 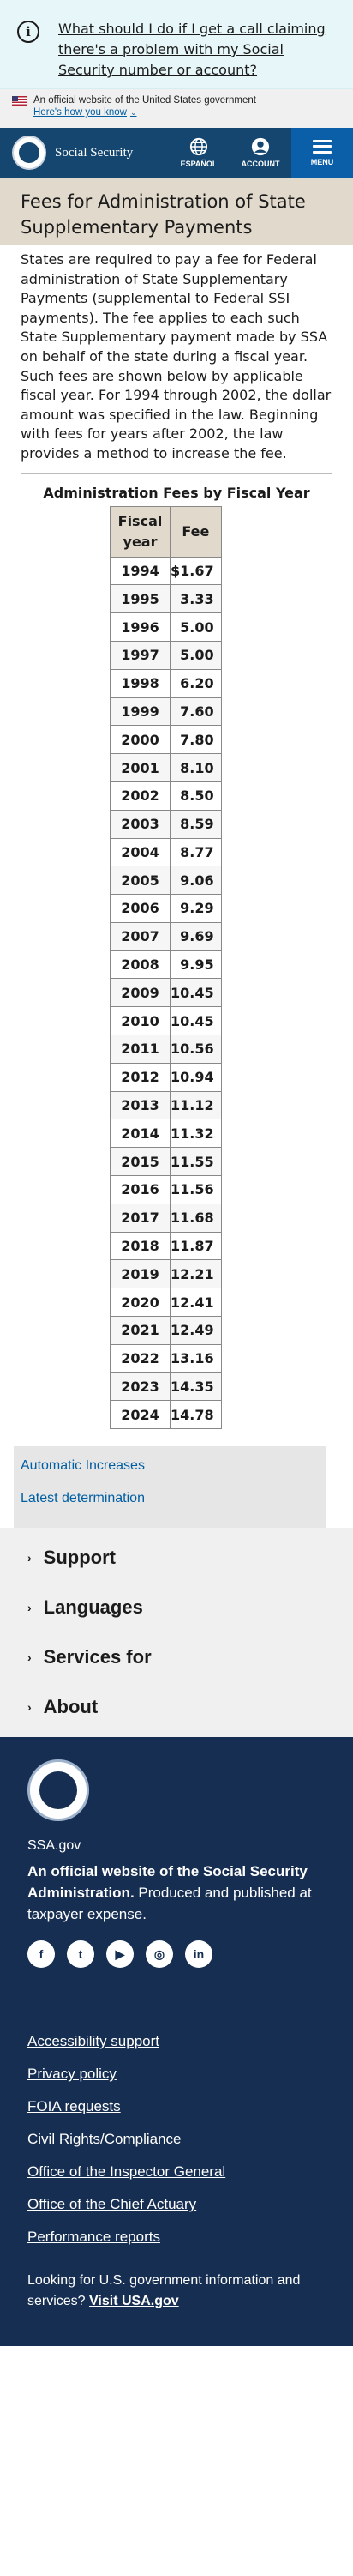 What do you see at coordinates (140, 1162) in the screenshot?
I see `fiscal-year-cell: 2015` at bounding box center [140, 1162].